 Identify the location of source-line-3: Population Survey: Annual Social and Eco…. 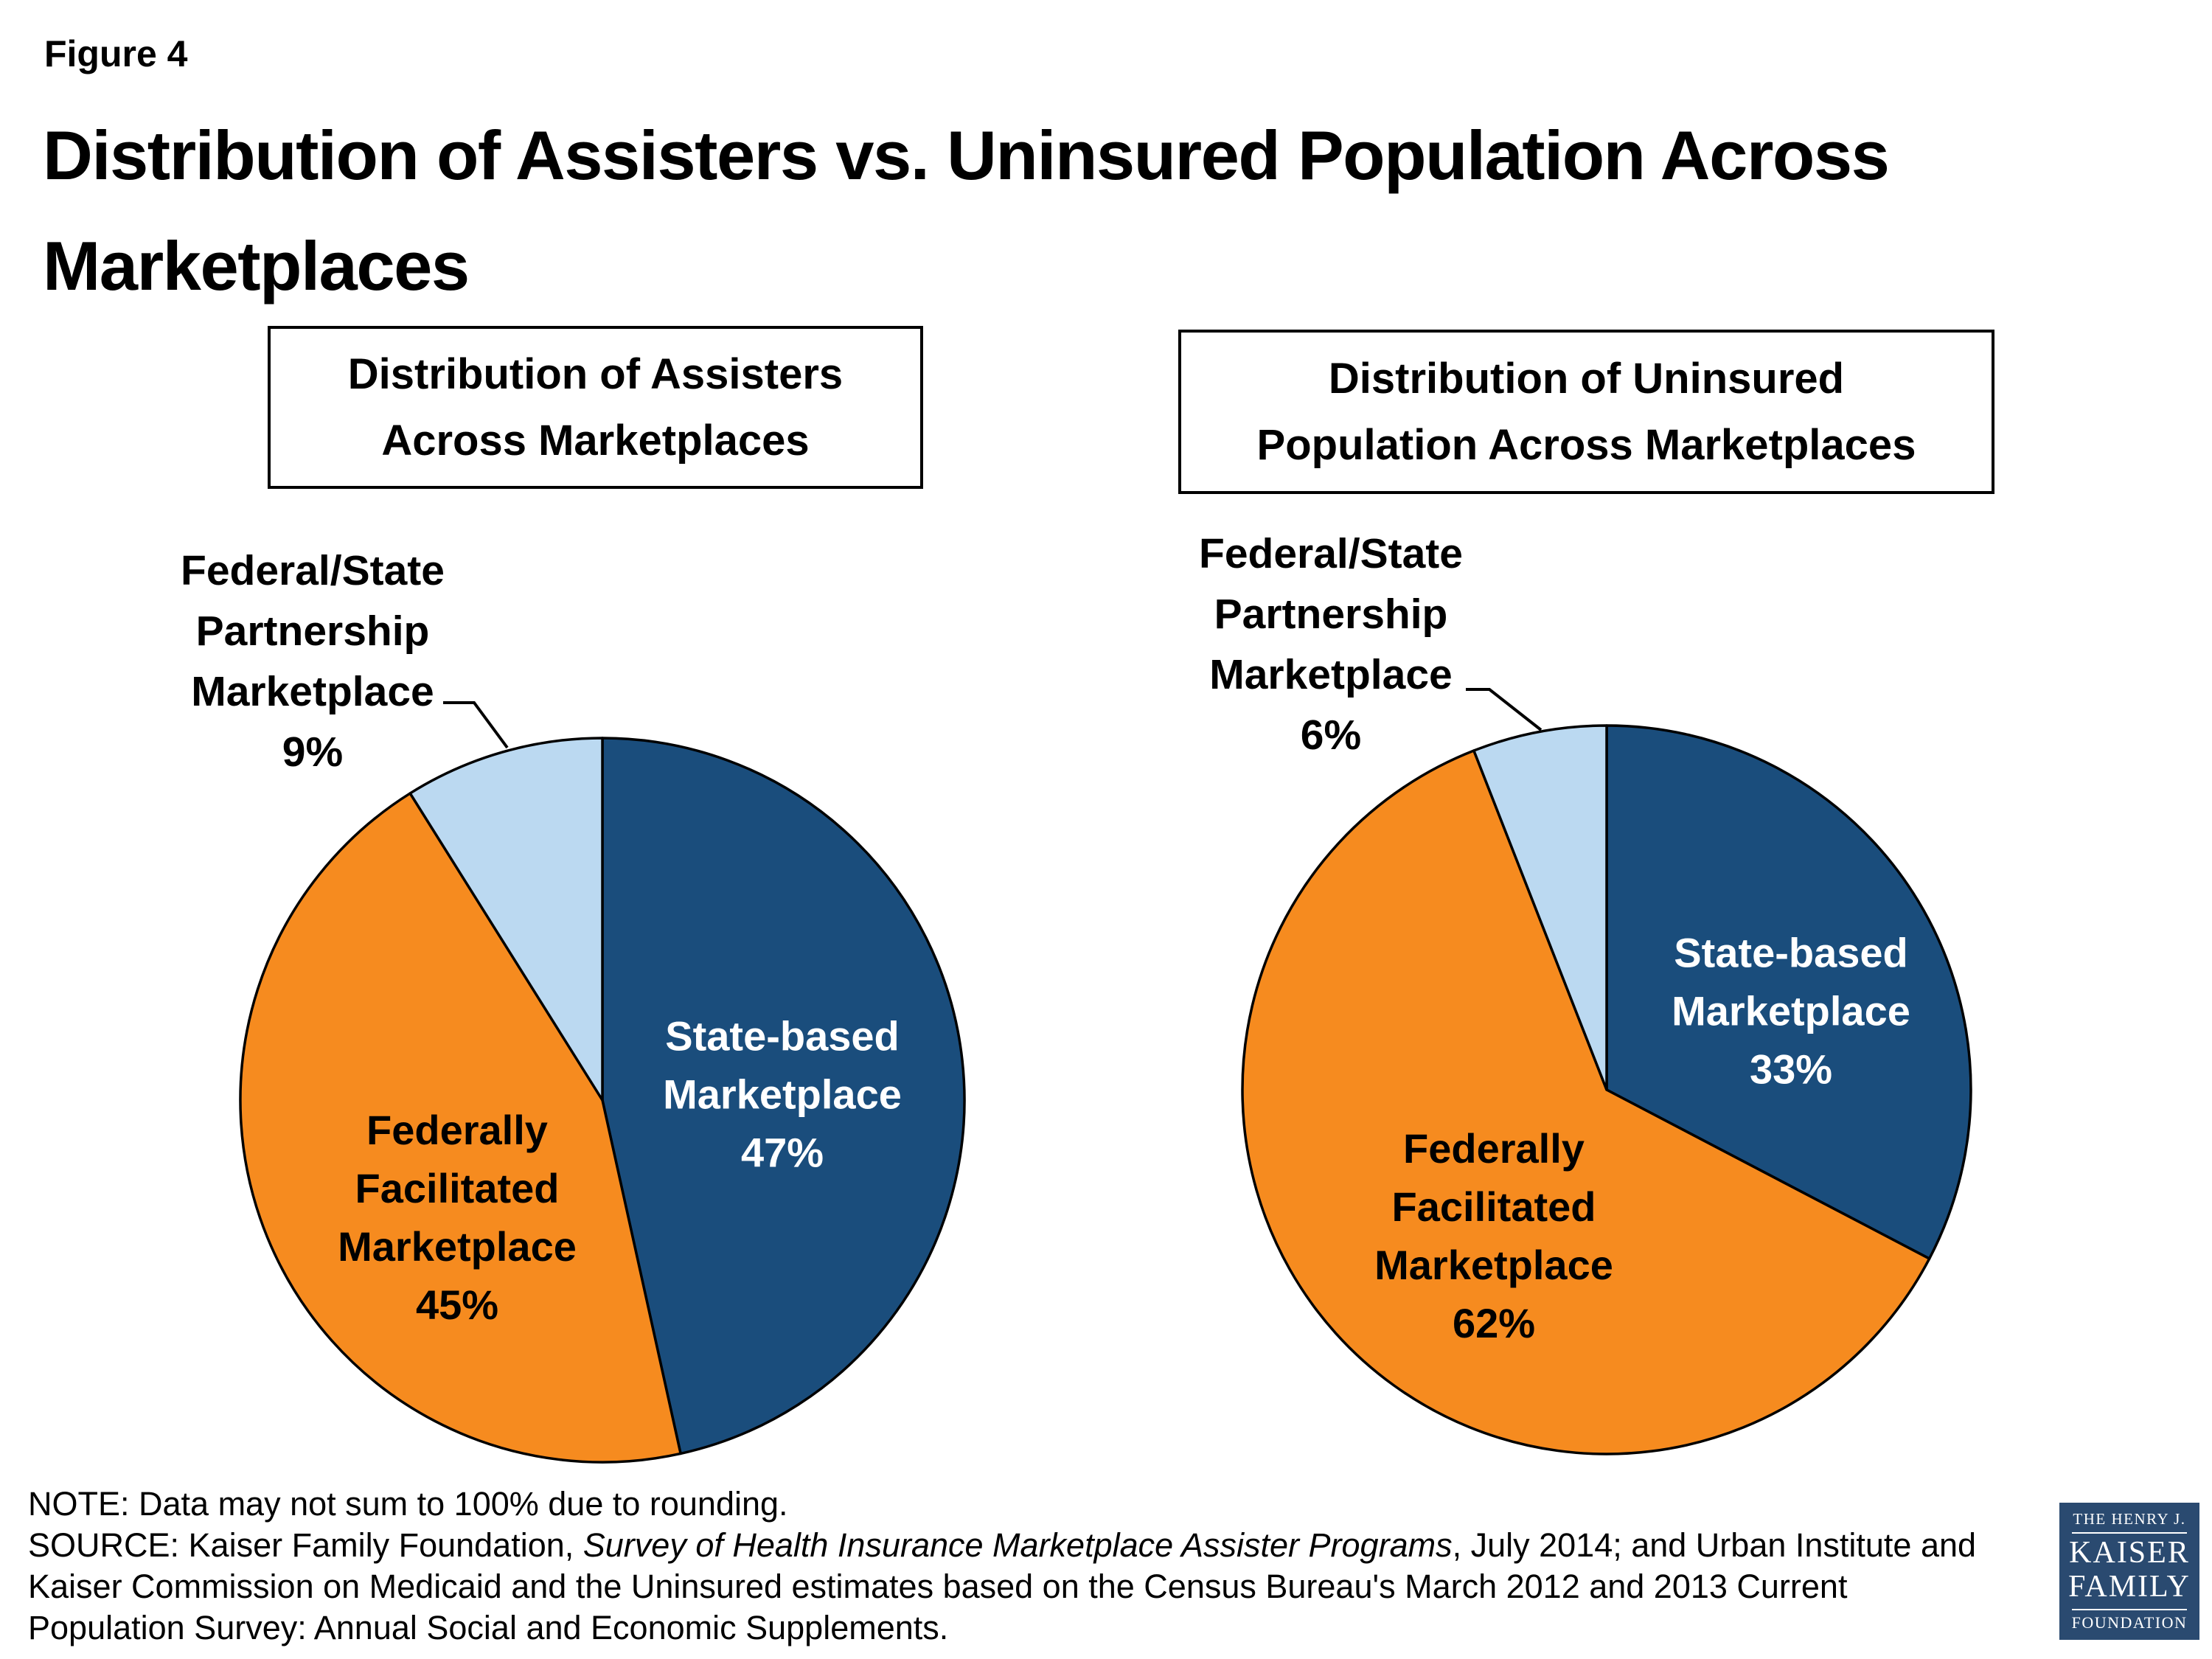
(488, 1627).